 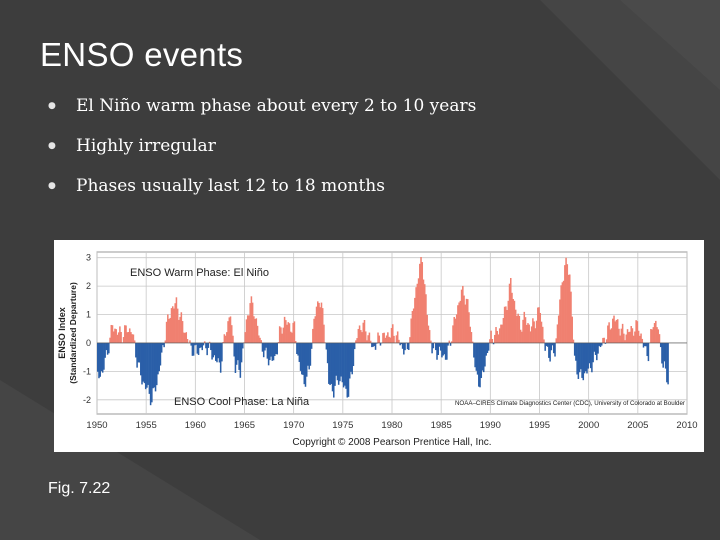 What do you see at coordinates (342, 425) in the screenshot?
I see `x-tick-label: 1975` at bounding box center [342, 425].